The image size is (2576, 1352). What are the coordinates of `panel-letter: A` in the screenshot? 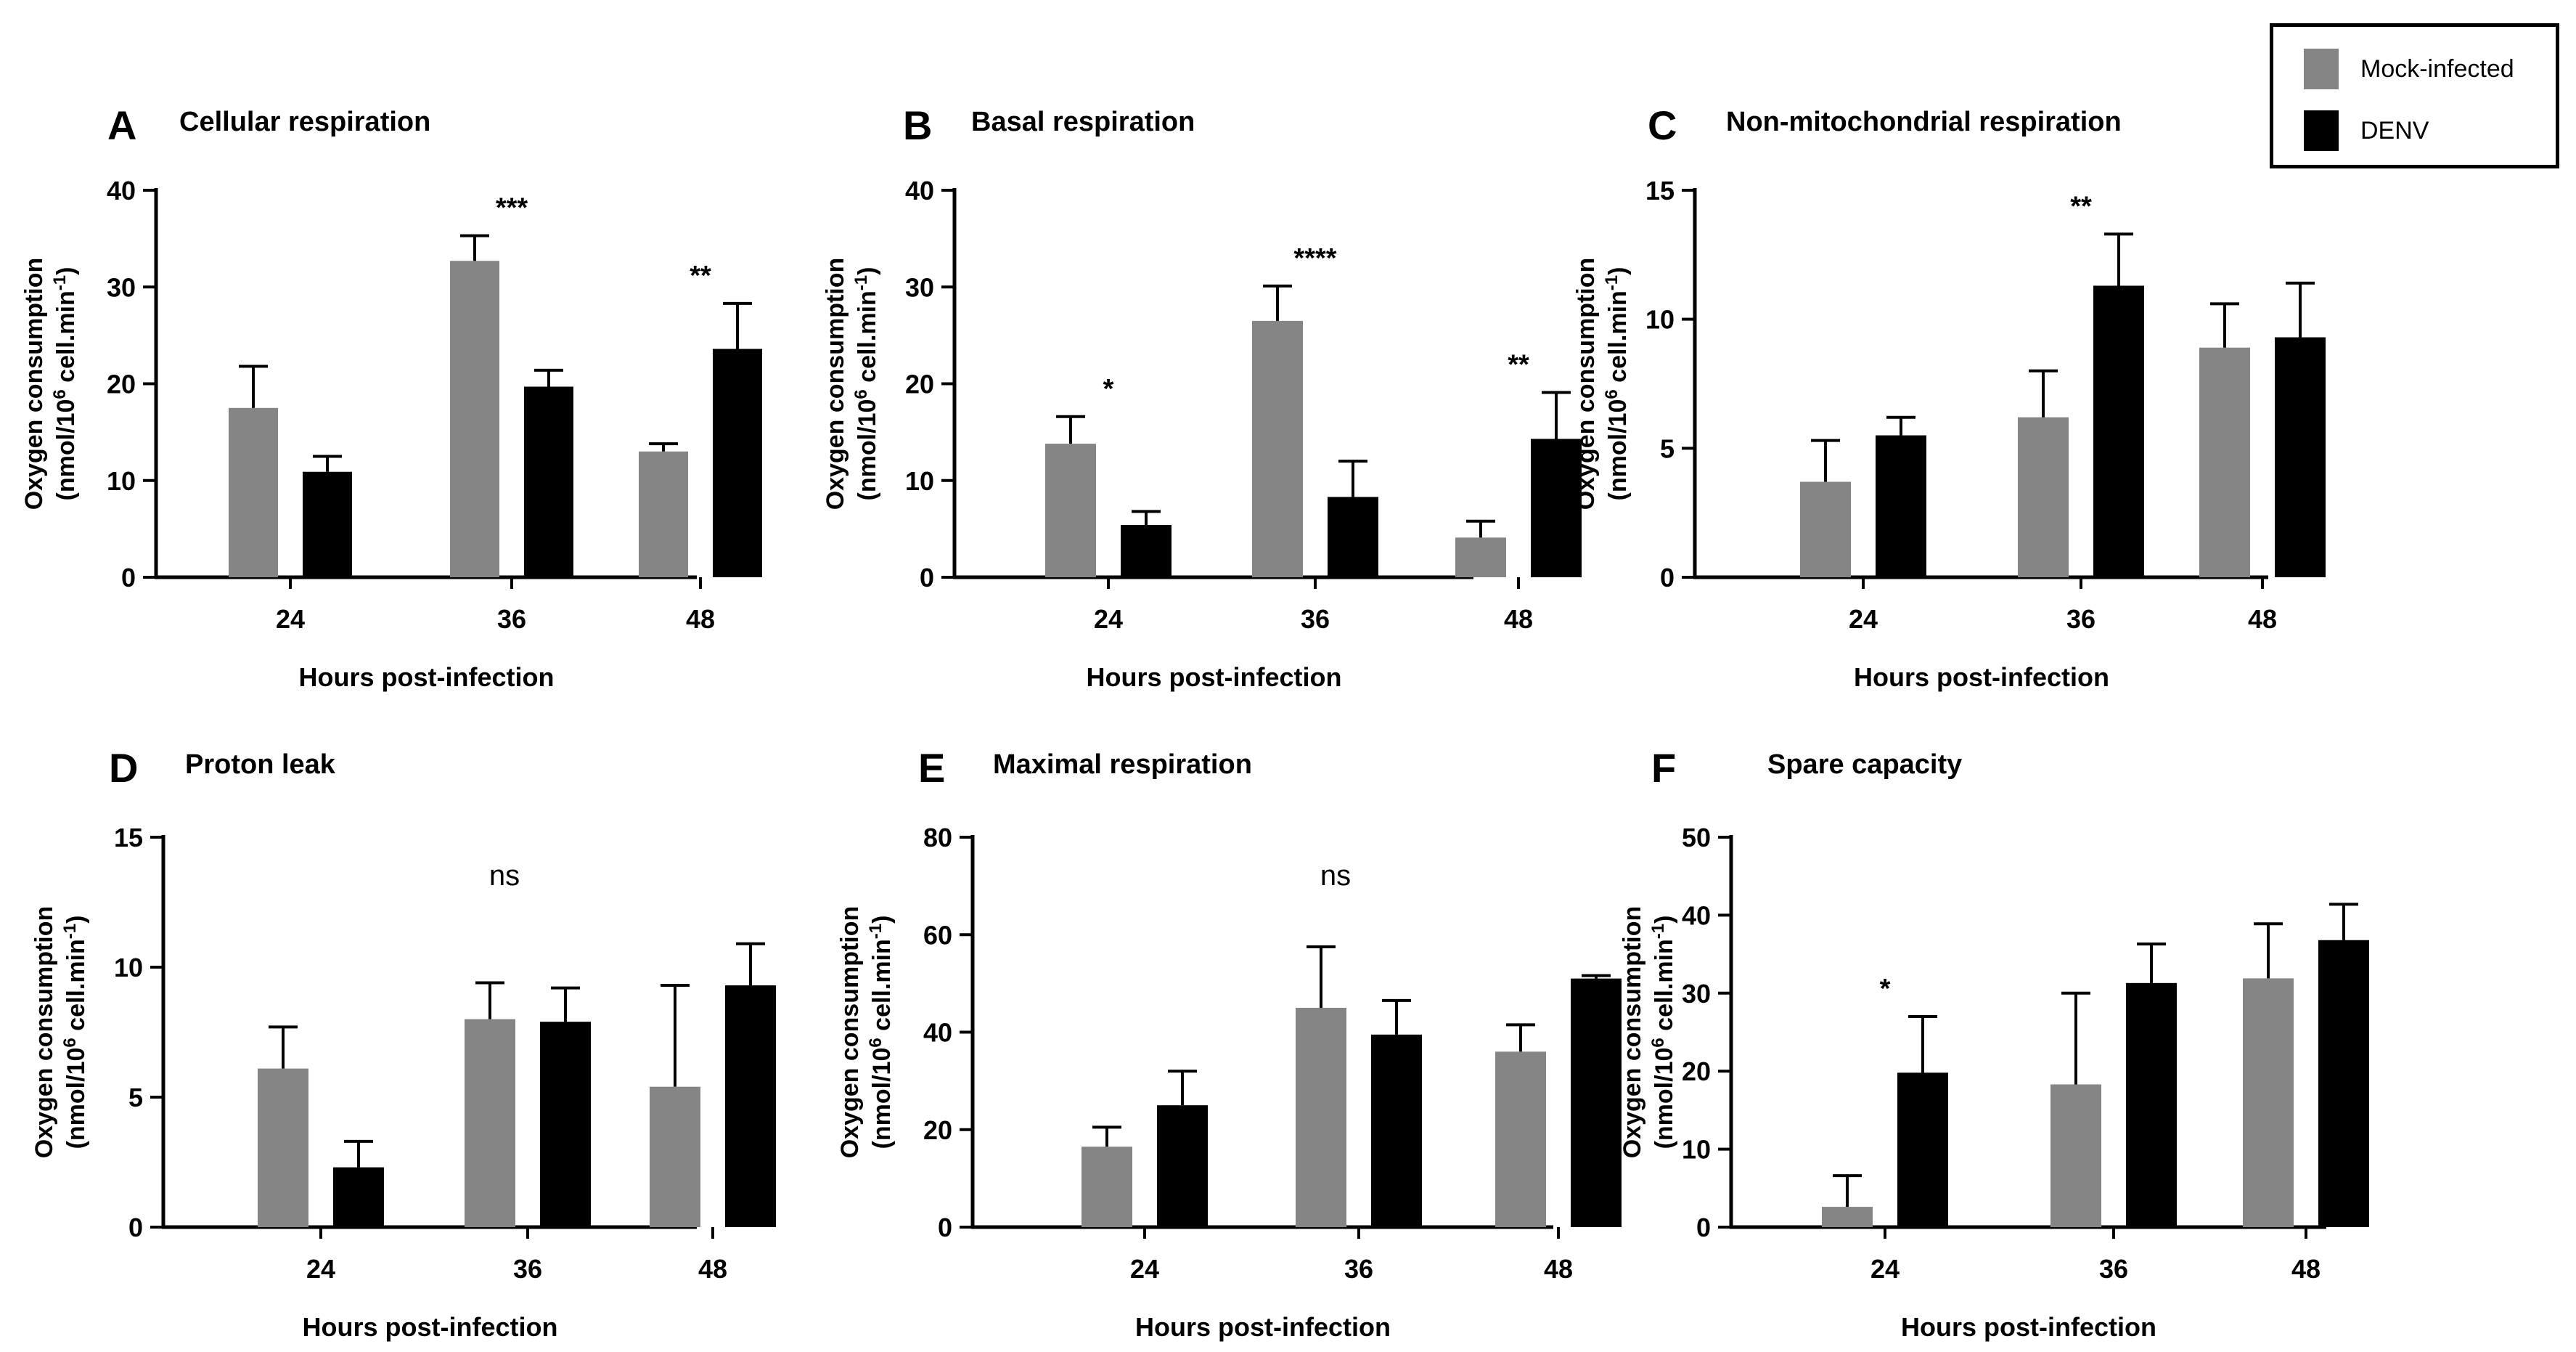 It's located at (122, 125).